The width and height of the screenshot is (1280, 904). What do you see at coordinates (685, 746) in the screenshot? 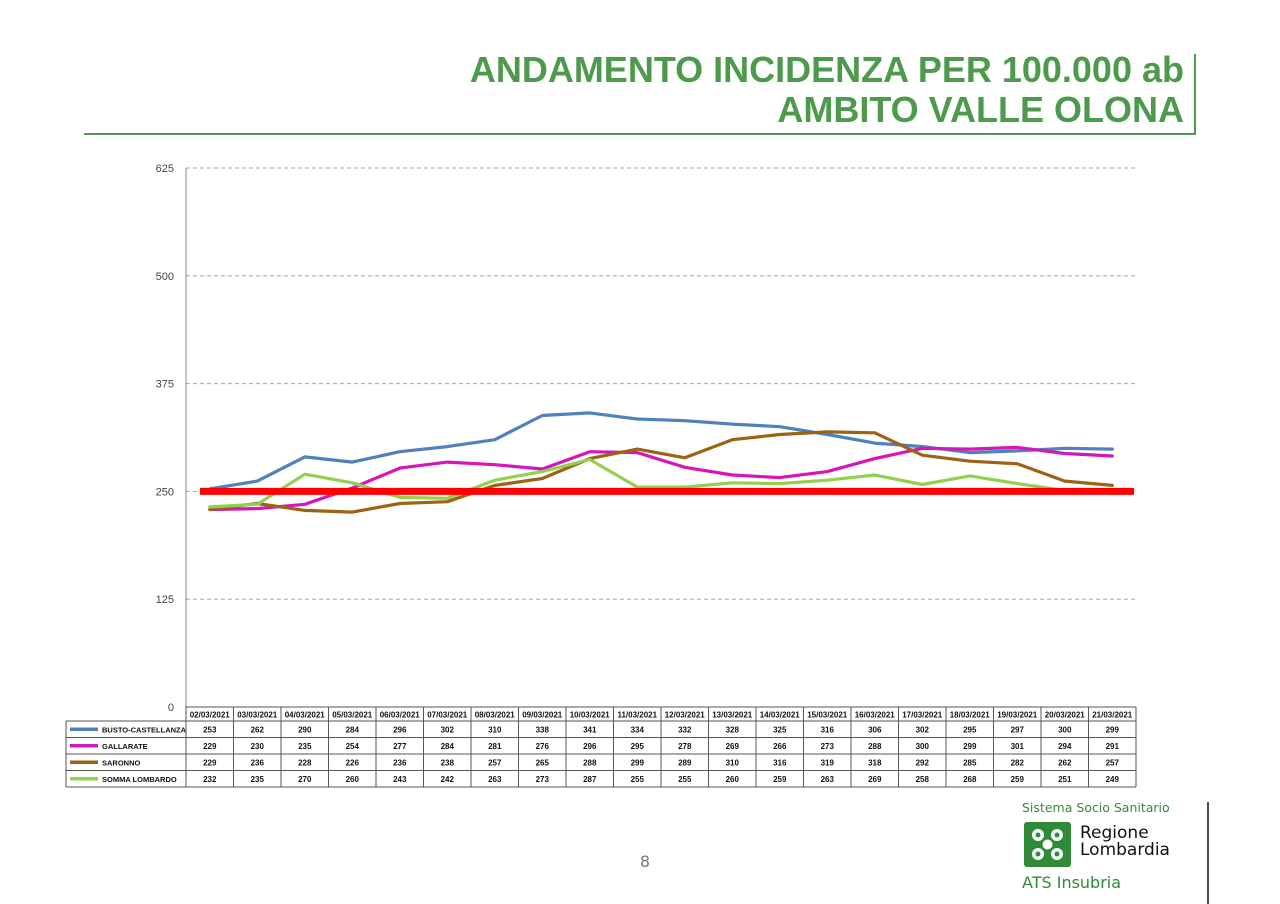
I see `data-label: 278` at bounding box center [685, 746].